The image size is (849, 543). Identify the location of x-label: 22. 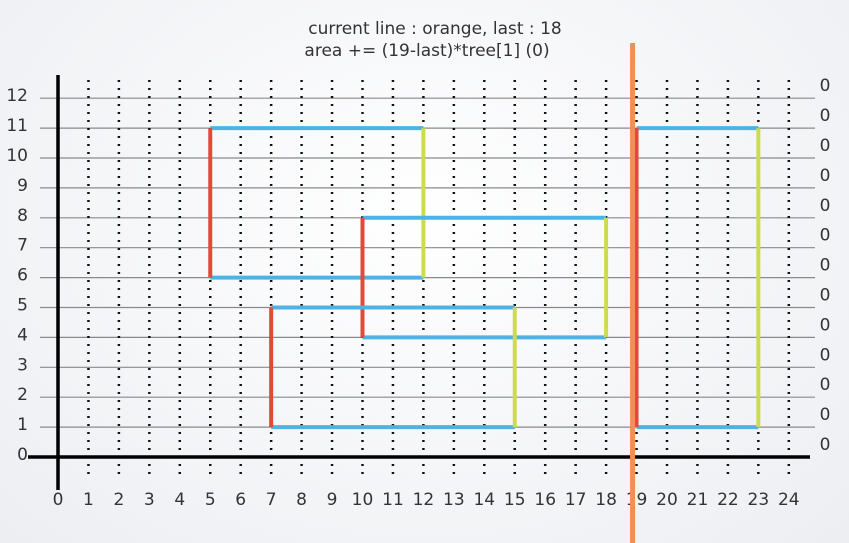
(728, 500).